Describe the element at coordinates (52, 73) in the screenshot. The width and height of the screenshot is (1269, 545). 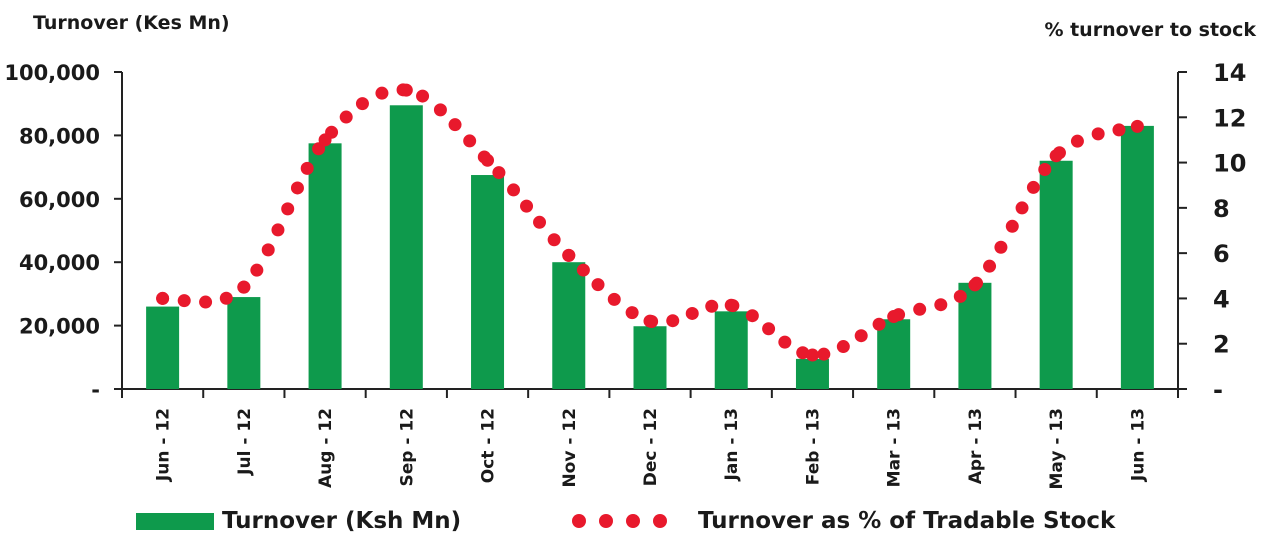
I see `left-tick-label: 100,000` at that location.